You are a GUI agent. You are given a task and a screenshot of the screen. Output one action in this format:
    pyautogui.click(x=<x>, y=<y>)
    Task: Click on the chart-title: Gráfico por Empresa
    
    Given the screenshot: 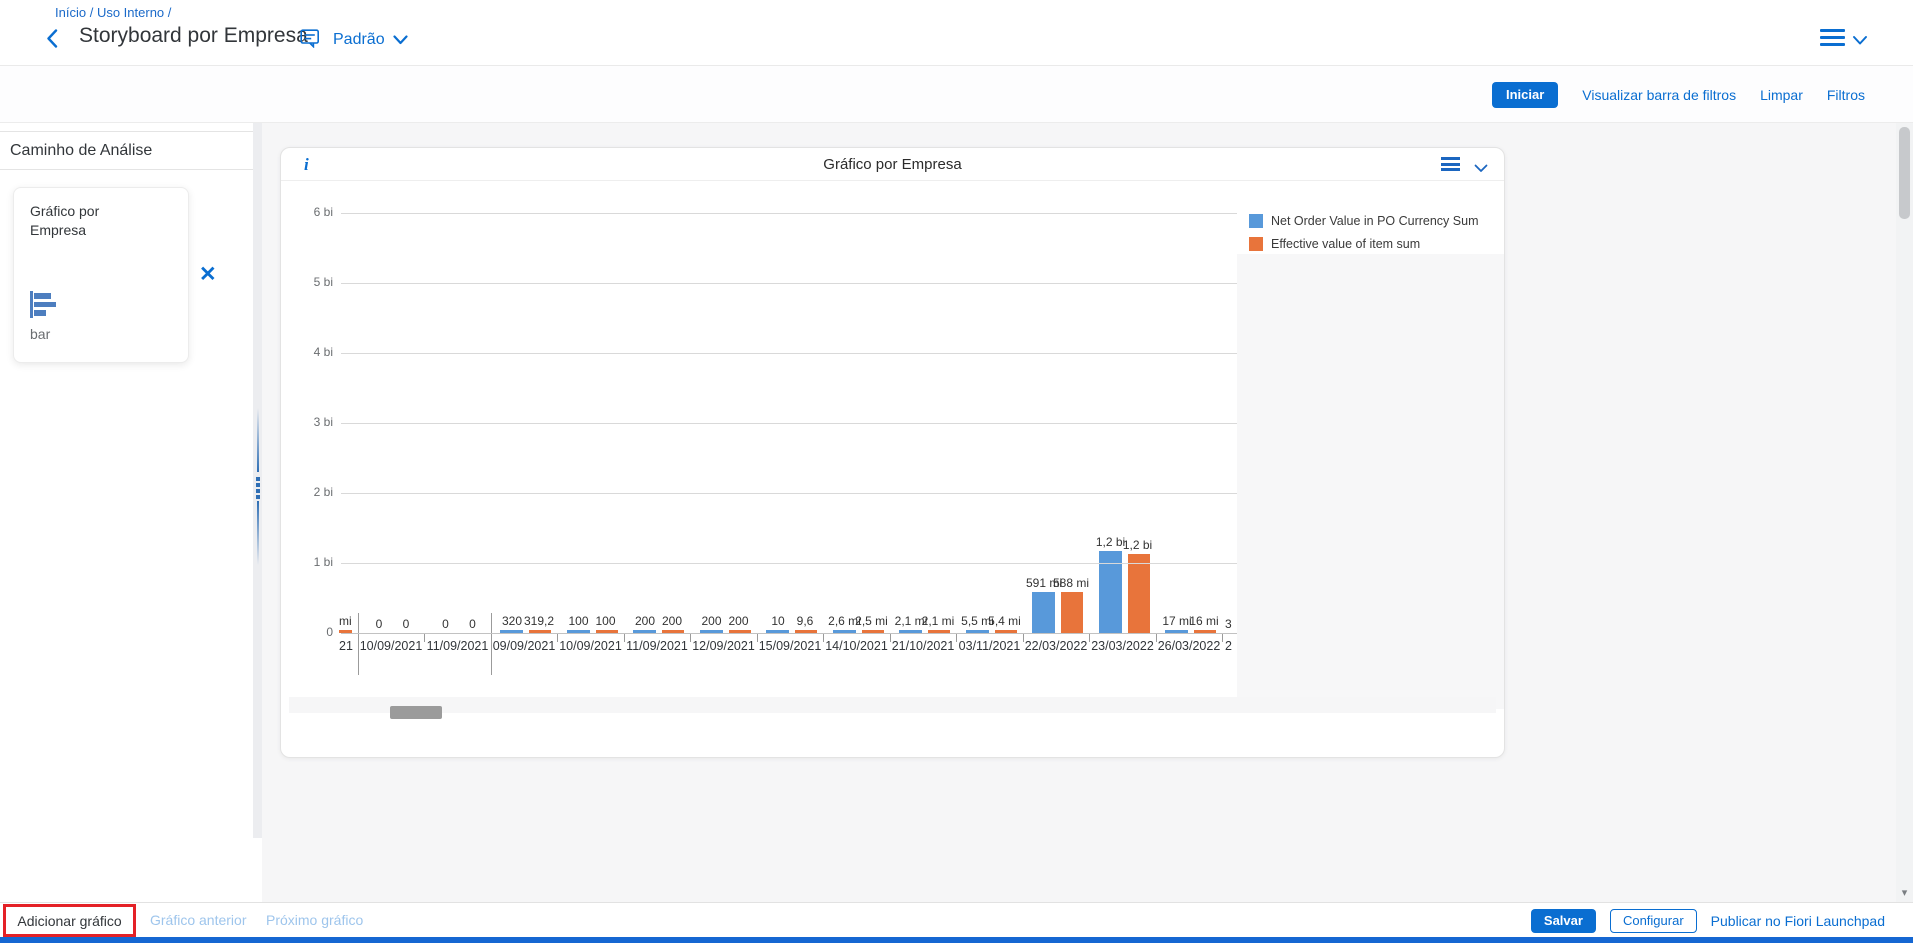 What is the action you would take?
    pyautogui.click(x=892, y=164)
    